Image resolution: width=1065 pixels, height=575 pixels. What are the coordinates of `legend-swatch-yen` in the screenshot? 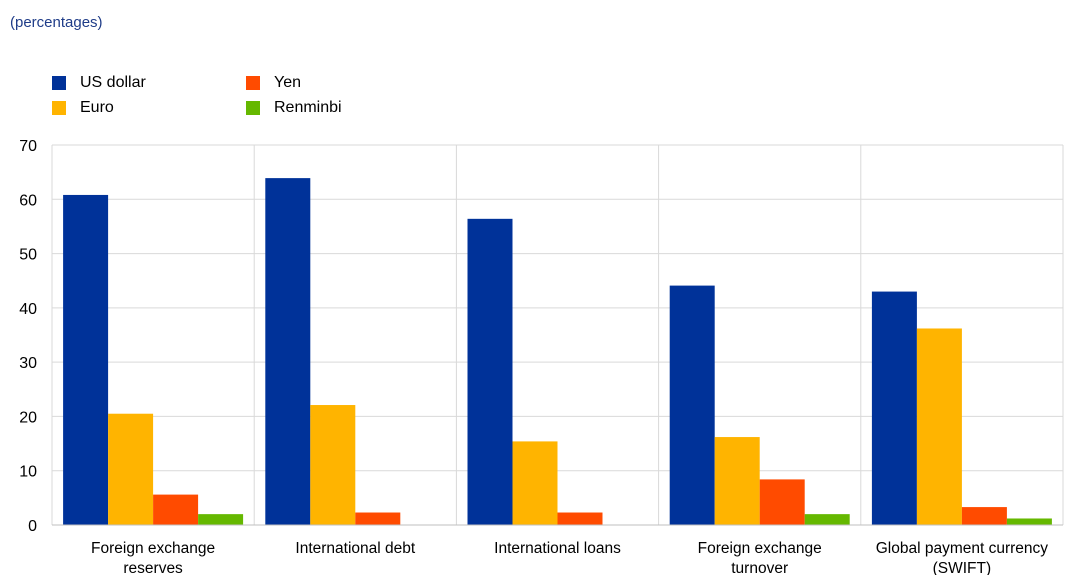 It's located at (253, 83).